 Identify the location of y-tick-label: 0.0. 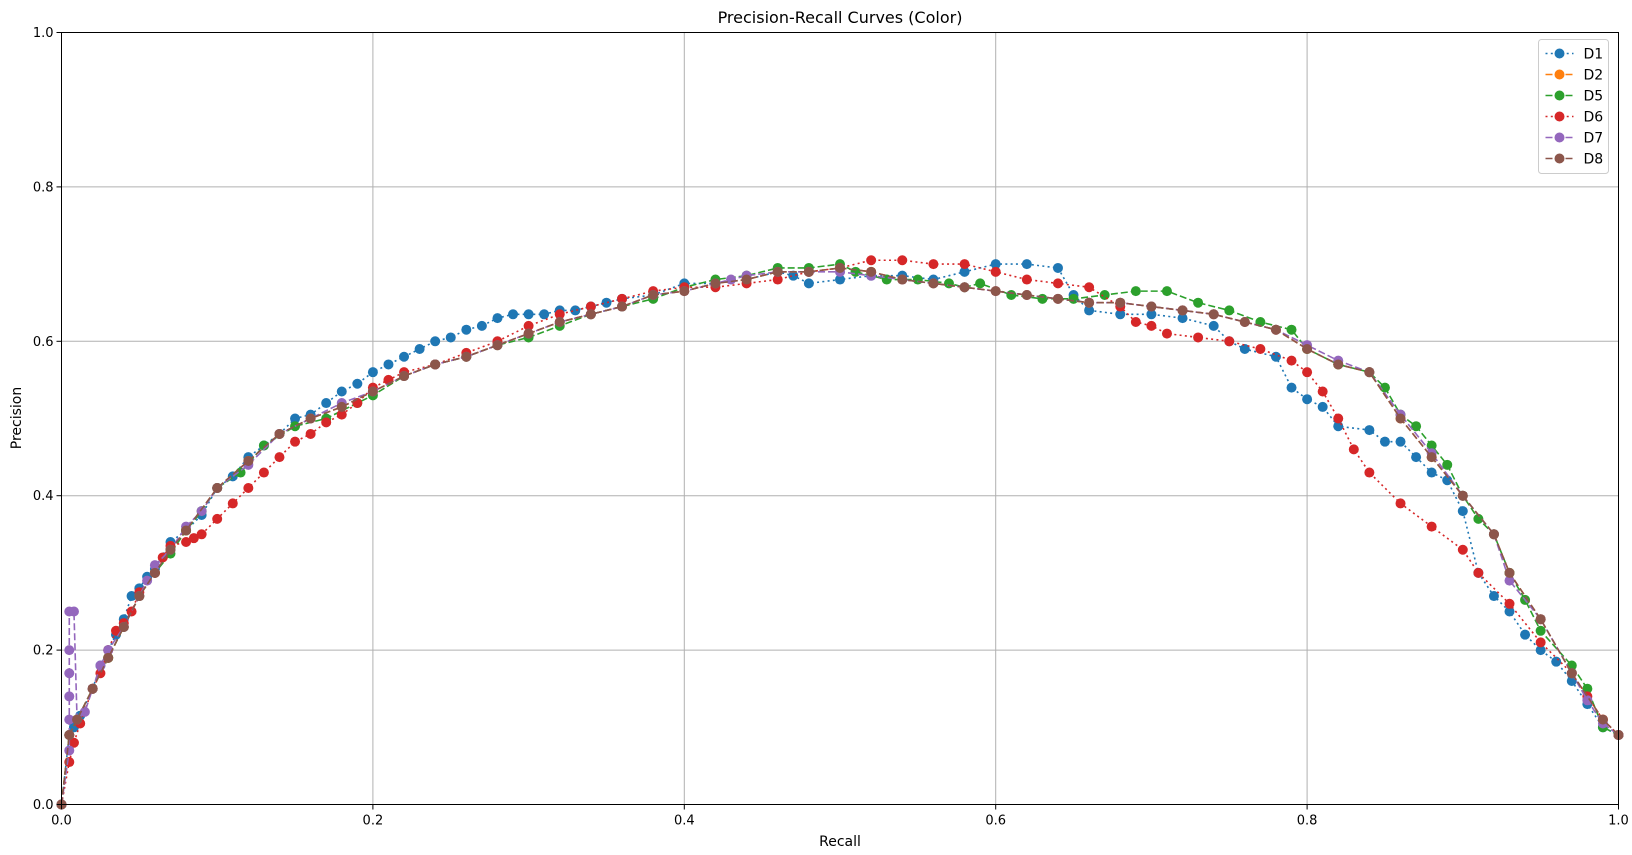
(43, 805).